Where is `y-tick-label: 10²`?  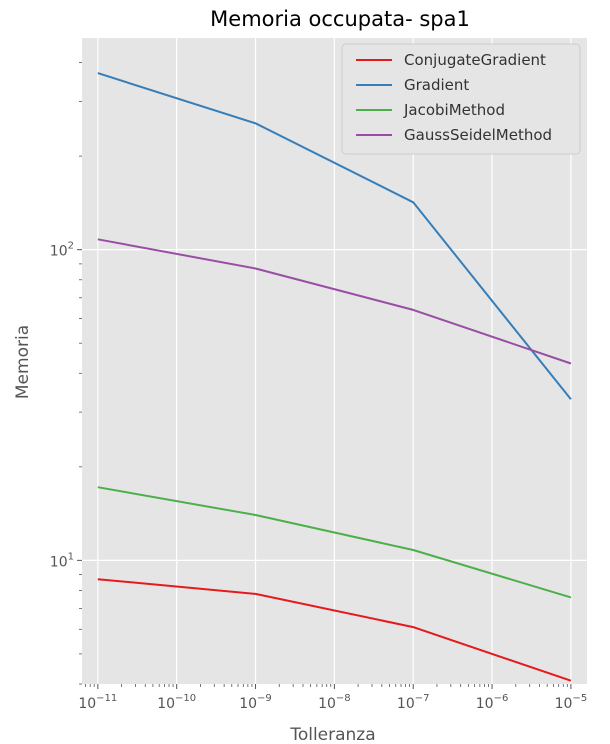 y-tick-label: 10² is located at coordinates (62, 250).